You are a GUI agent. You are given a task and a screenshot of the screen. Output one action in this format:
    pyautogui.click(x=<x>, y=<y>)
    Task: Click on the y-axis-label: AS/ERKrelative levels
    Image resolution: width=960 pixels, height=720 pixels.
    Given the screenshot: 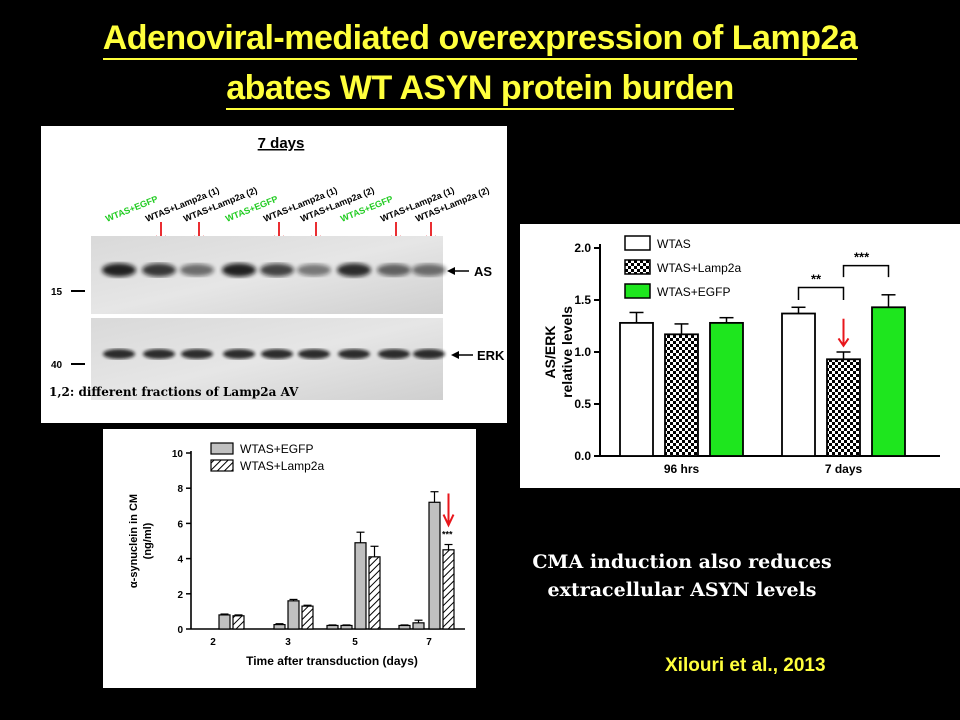 What is the action you would take?
    pyautogui.click(x=558, y=352)
    